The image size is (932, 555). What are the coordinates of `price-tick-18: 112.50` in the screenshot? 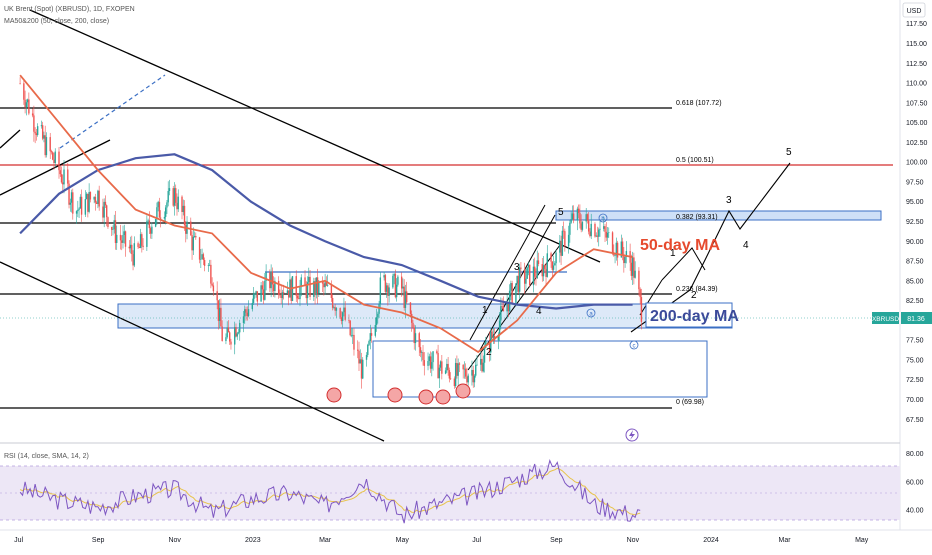 It's located at (916, 64).